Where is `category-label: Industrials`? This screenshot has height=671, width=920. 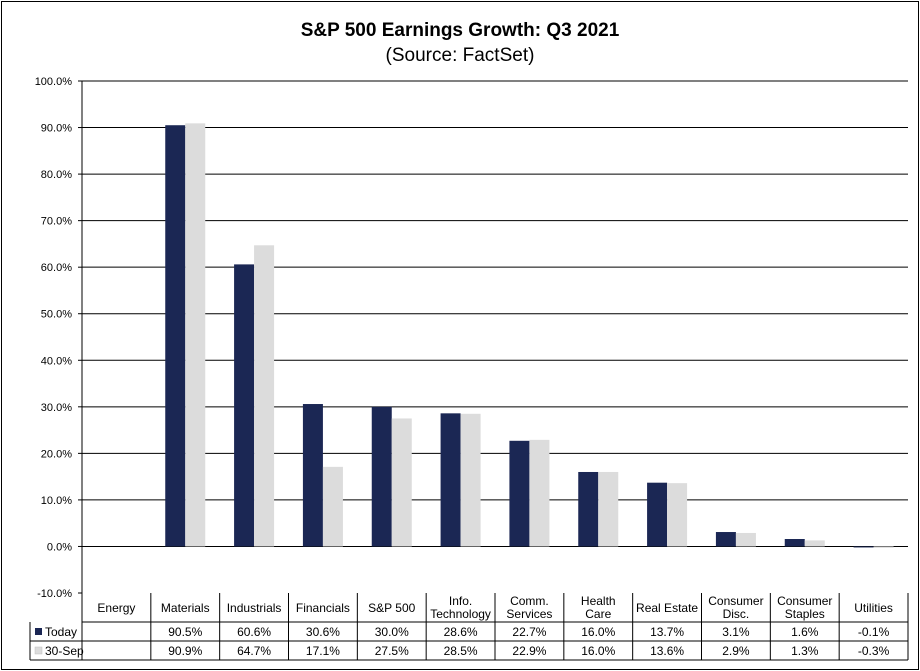 category-label: Industrials is located at coordinates (254, 608).